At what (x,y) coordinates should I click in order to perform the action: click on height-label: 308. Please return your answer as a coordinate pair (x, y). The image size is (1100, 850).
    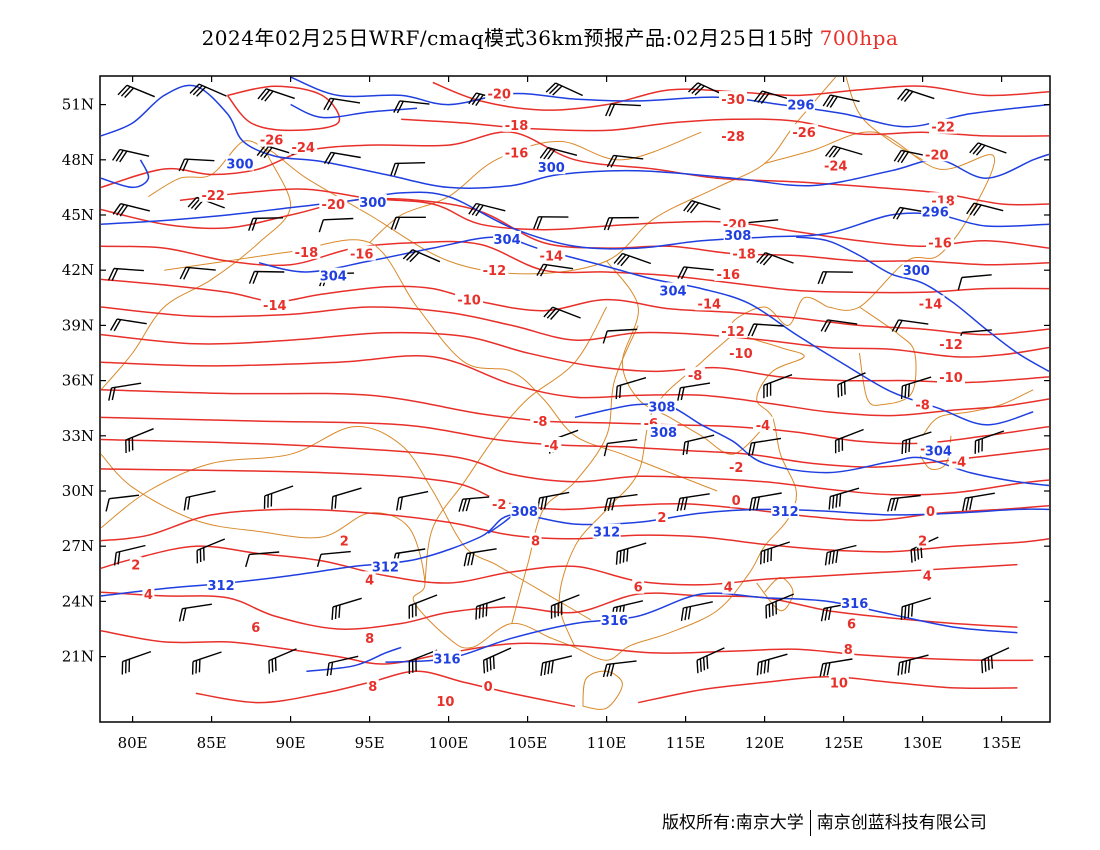
    Looking at the image, I should click on (661, 407).